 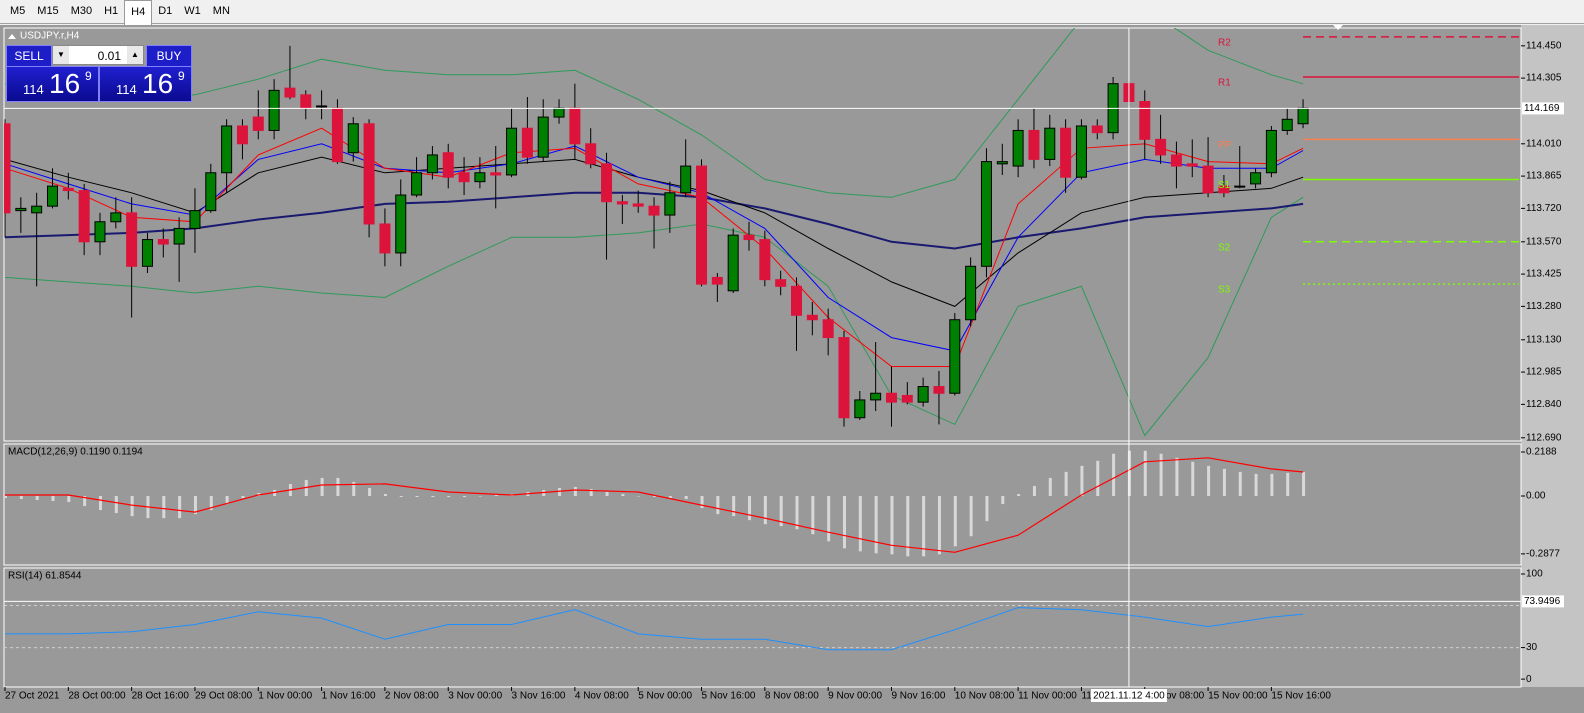 What do you see at coordinates (224, 696) in the screenshot?
I see `x-tick-label: 29 Oct 08:00` at bounding box center [224, 696].